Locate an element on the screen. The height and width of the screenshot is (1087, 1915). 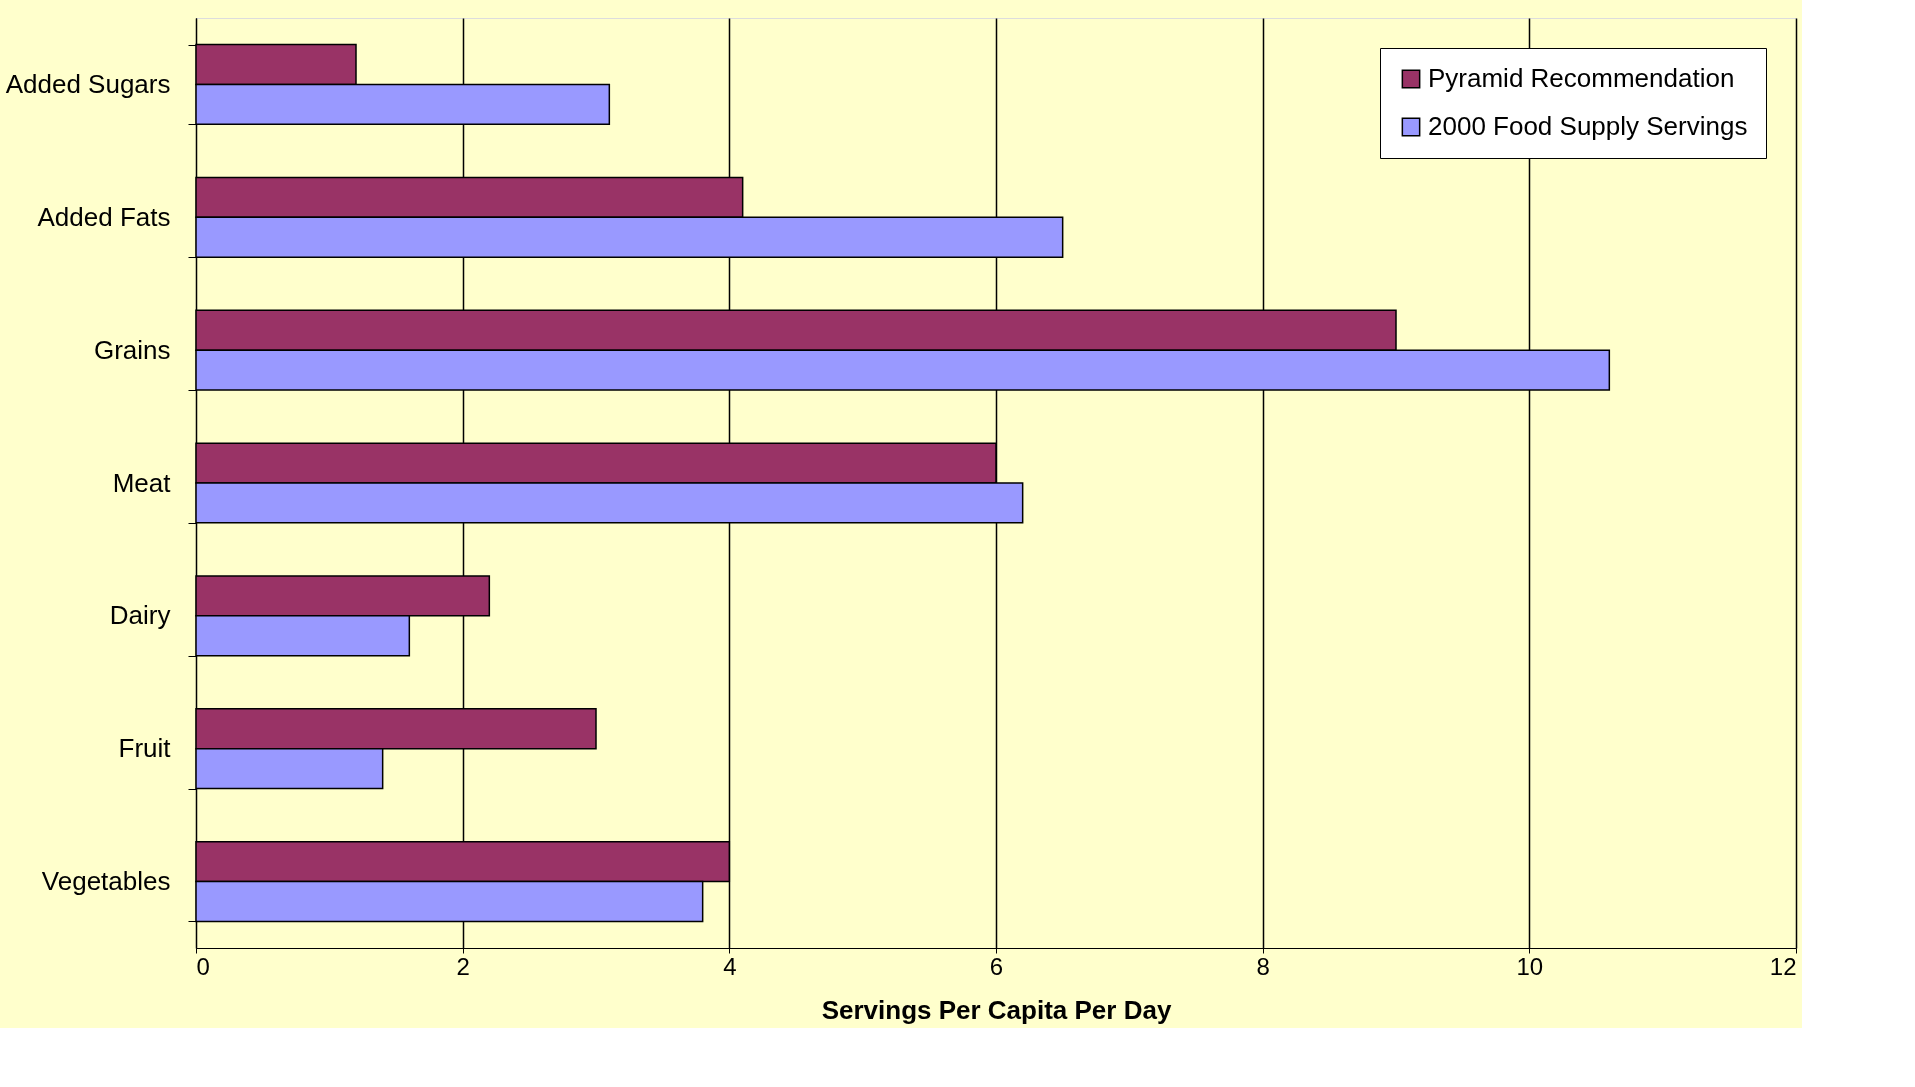
y-tick-label: Meat is located at coordinates (142, 482).